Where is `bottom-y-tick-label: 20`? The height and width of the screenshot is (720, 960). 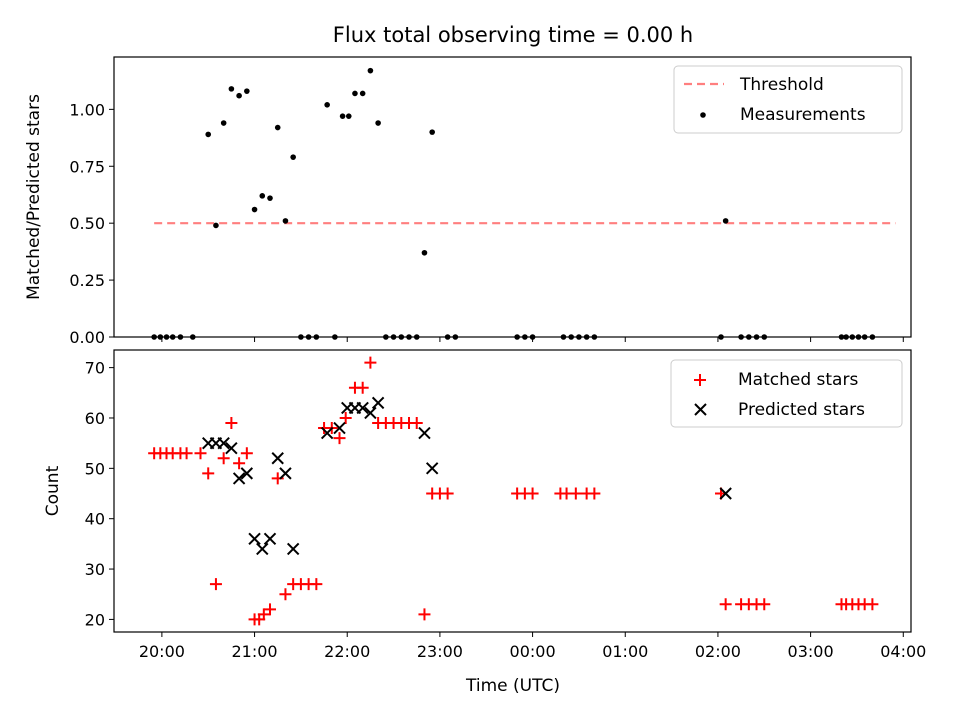
bottom-y-tick-label: 20 is located at coordinates (95, 619).